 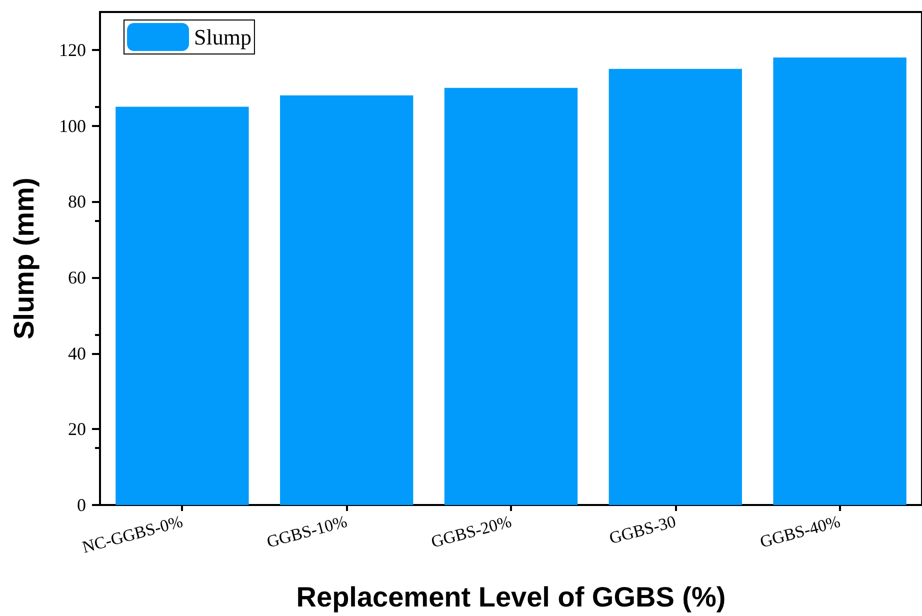 I want to click on x-axis-title: Replacement Level of GGBS (%), so click(x=511, y=597).